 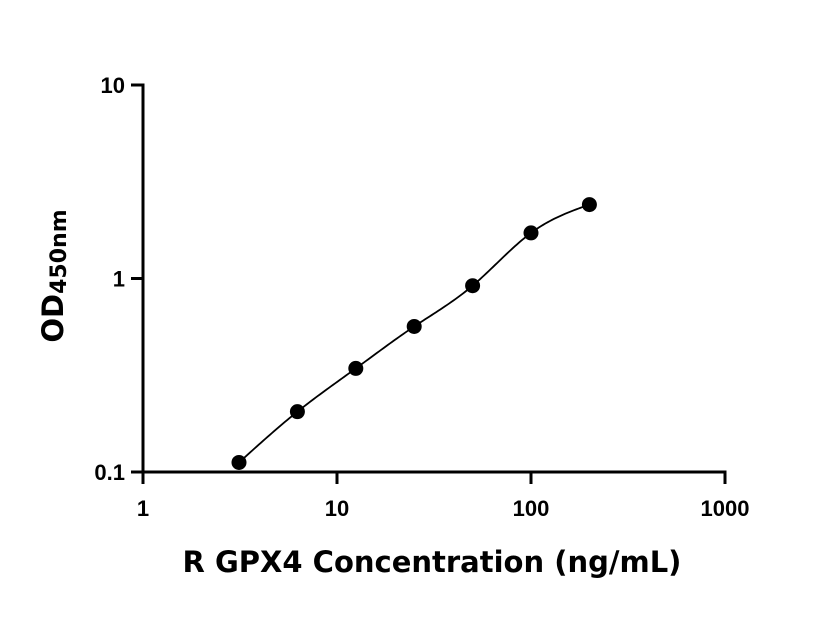 What do you see at coordinates (725, 508) in the screenshot?
I see `x-tick-label: 1000` at bounding box center [725, 508].